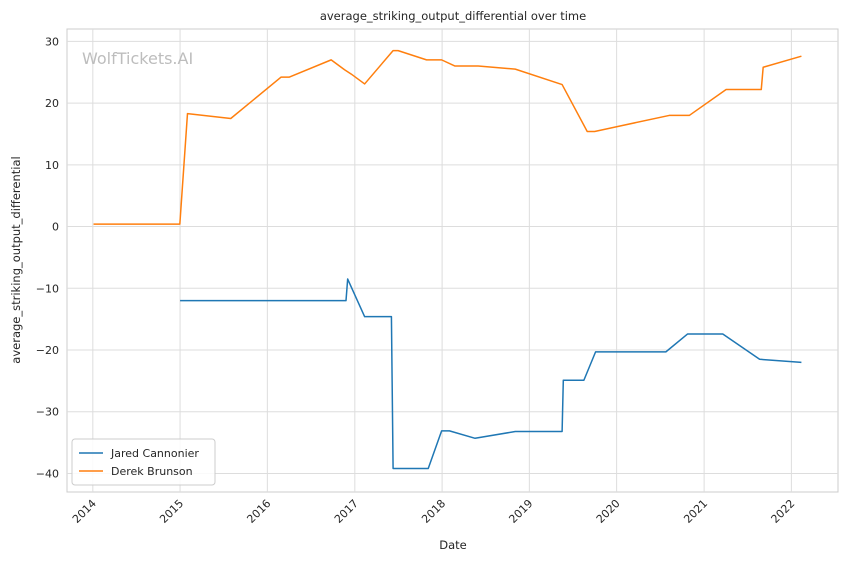  What do you see at coordinates (47, 288) in the screenshot?
I see `y-tick-label: −10` at bounding box center [47, 288].